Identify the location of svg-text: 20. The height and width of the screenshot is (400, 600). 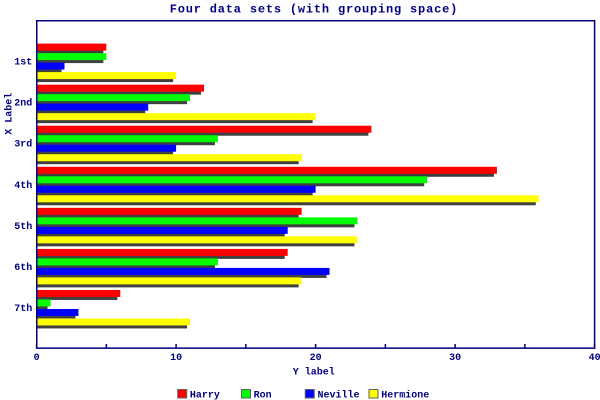
(316, 358).